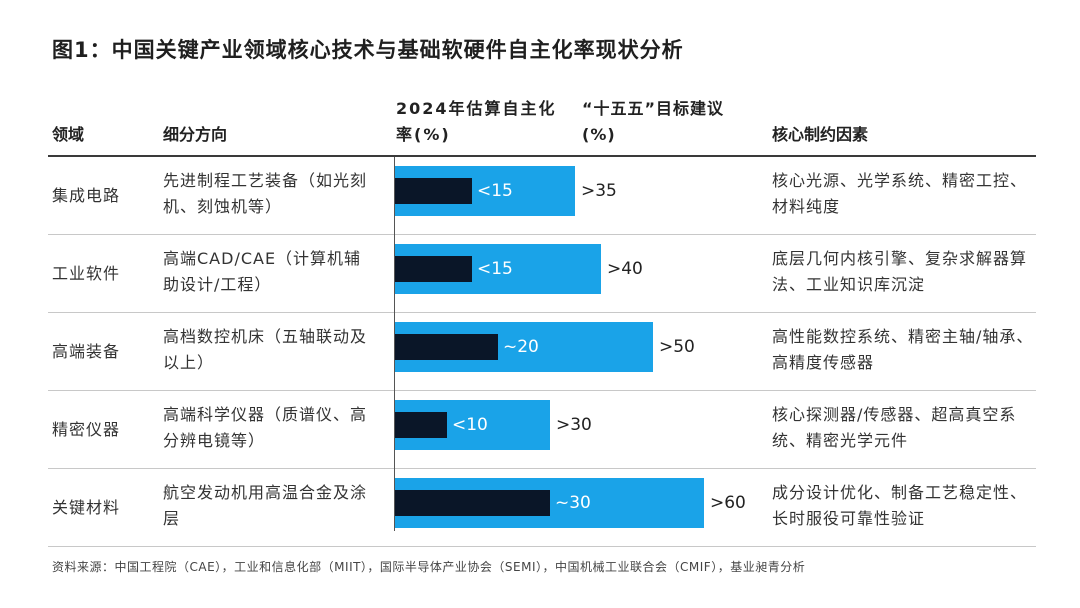 This screenshot has width=1080, height=608. Describe the element at coordinates (903, 349) in the screenshot. I see `row-constraint-factor: 高性能数控系统、精密主轴/轴承、高精度传感器` at that location.